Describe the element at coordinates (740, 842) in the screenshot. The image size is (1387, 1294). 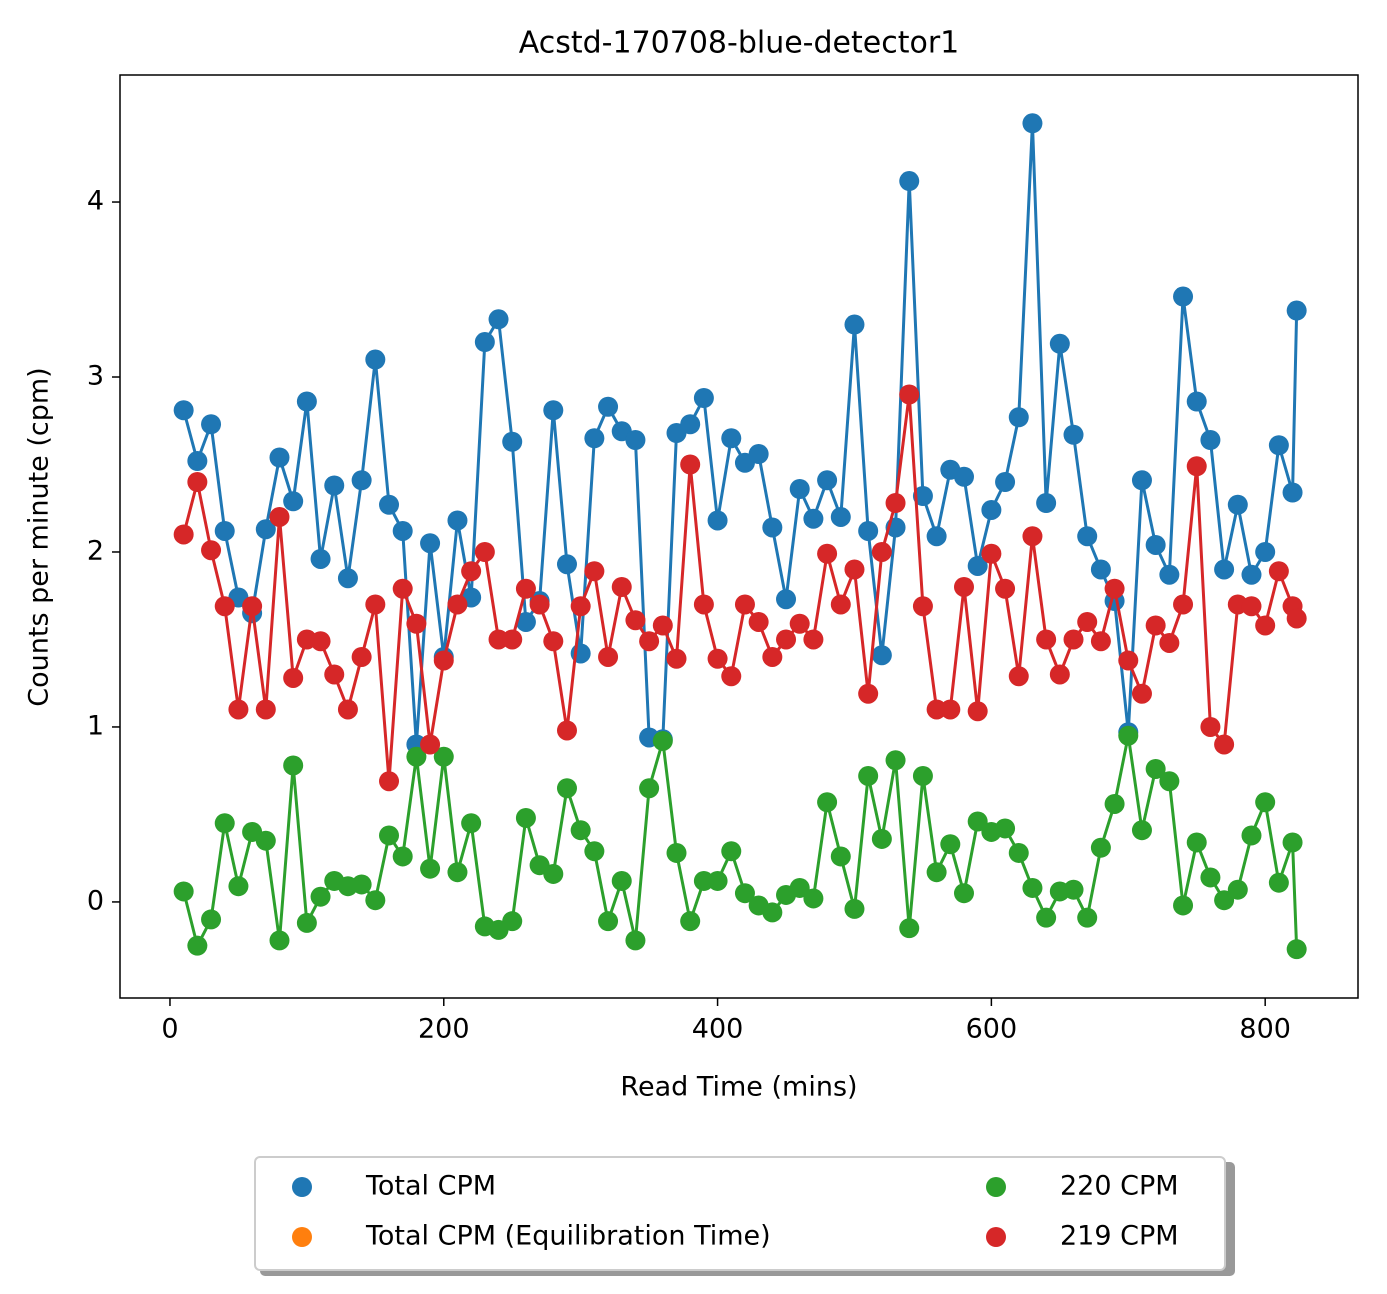
I see `series` at that location.